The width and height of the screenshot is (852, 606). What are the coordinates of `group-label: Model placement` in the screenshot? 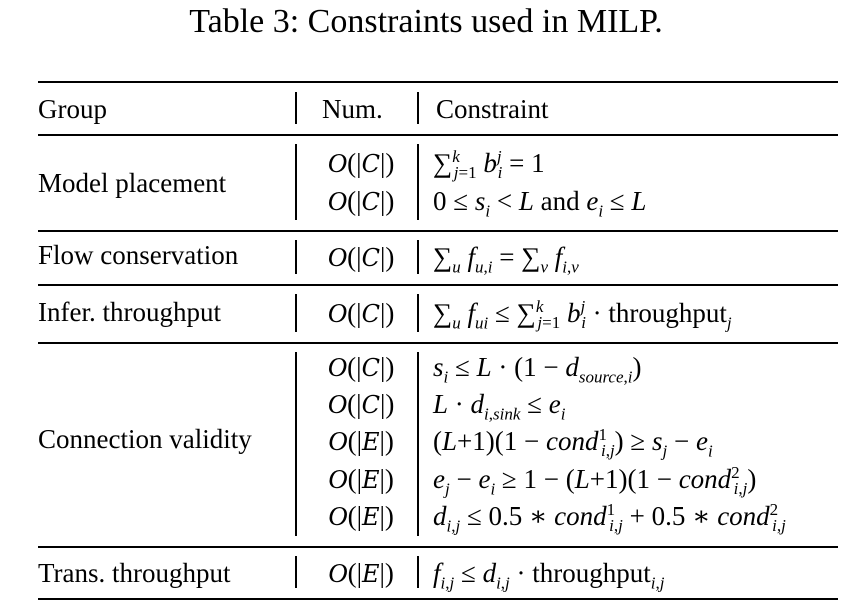 It's located at (132, 183).